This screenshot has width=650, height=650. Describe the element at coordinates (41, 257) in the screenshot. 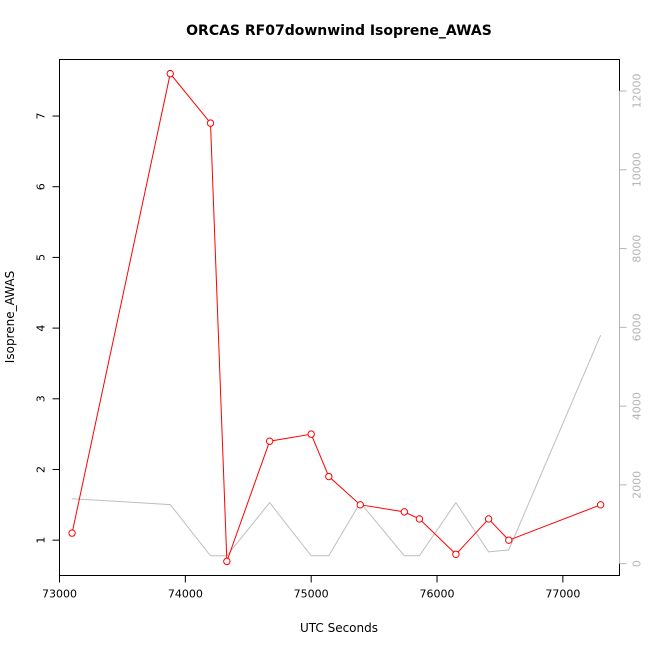

I see `y-tick-label: 5` at that location.